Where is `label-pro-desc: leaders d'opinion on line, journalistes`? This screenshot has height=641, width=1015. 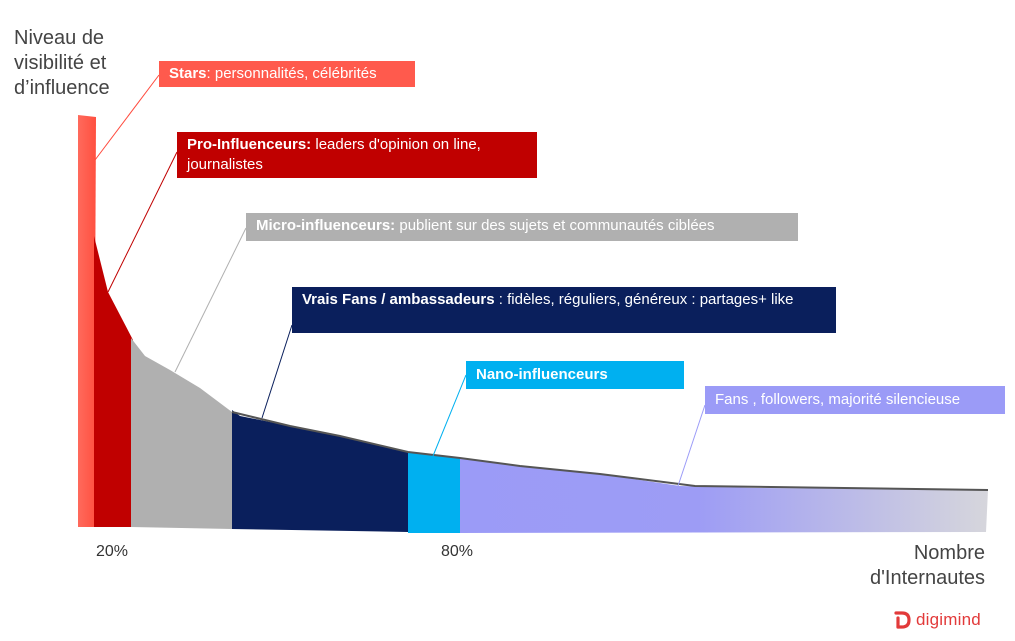 label-pro-desc: leaders d'opinion on line, journalistes is located at coordinates (334, 154).